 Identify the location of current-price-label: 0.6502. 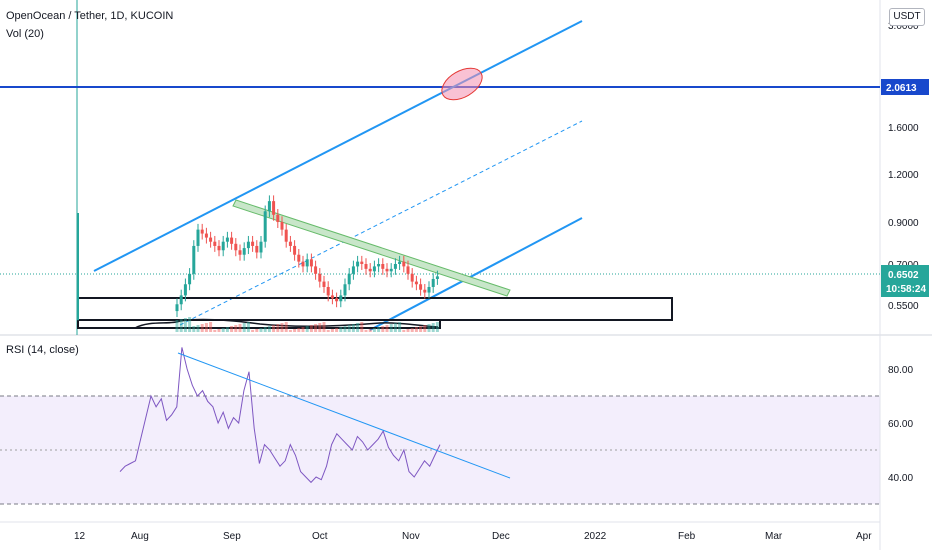
(903, 275).